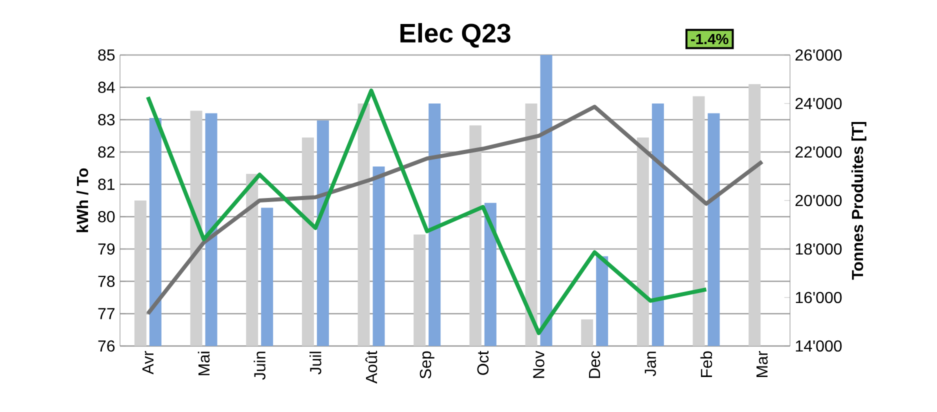 This screenshot has height=412, width=937. I want to click on y-tick-label: 79, so click(106, 249).